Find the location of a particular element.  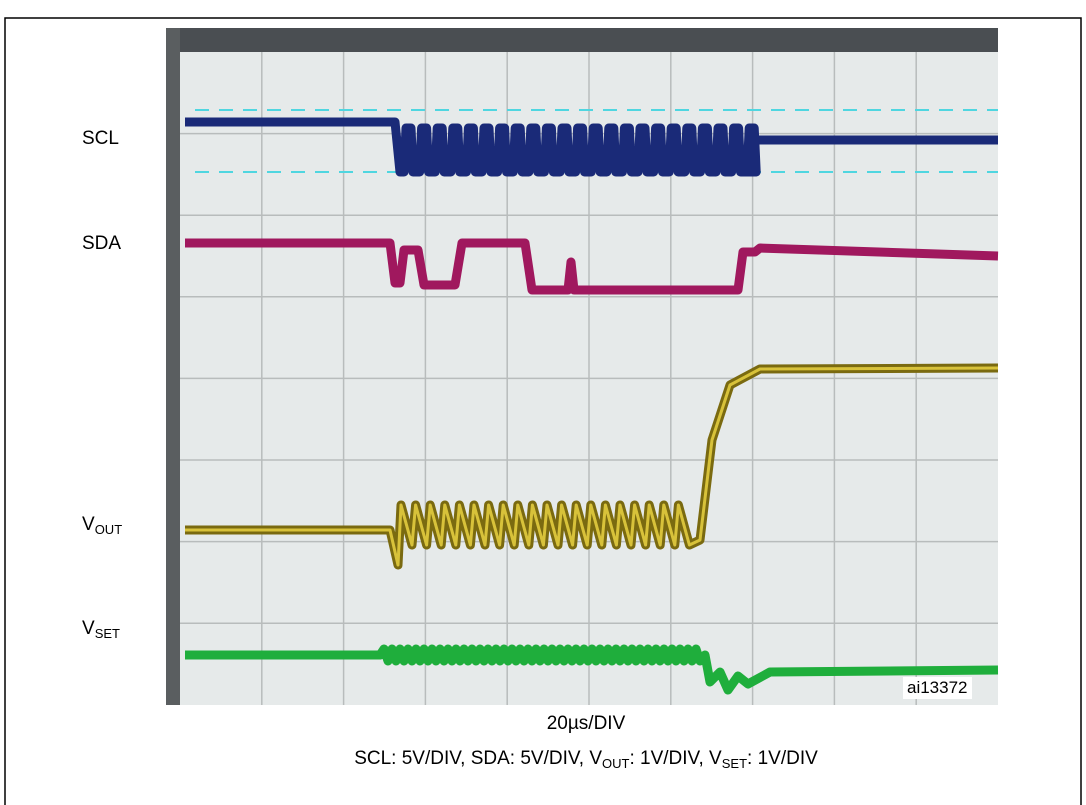

label-text: SDA is located at coordinates (102, 243).